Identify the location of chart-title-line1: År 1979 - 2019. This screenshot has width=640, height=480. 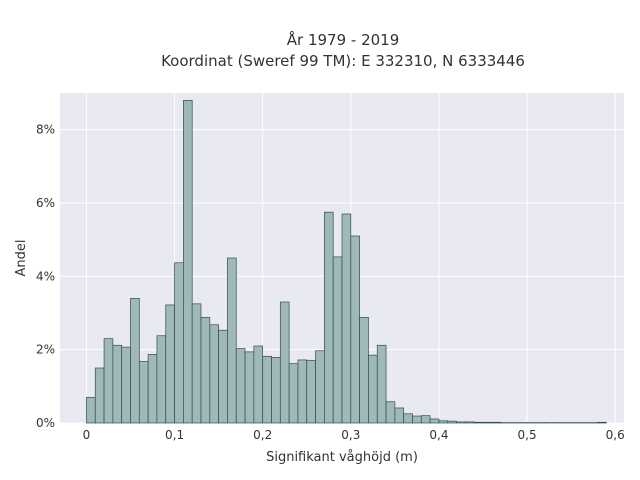
(343, 39).